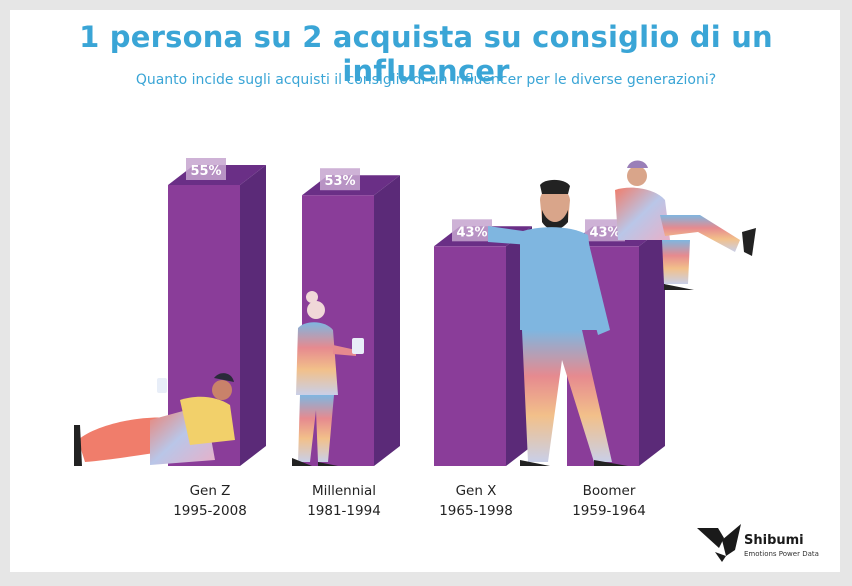  Describe the element at coordinates (154, 419) in the screenshot. I see `person-reclining-illustration` at that location.